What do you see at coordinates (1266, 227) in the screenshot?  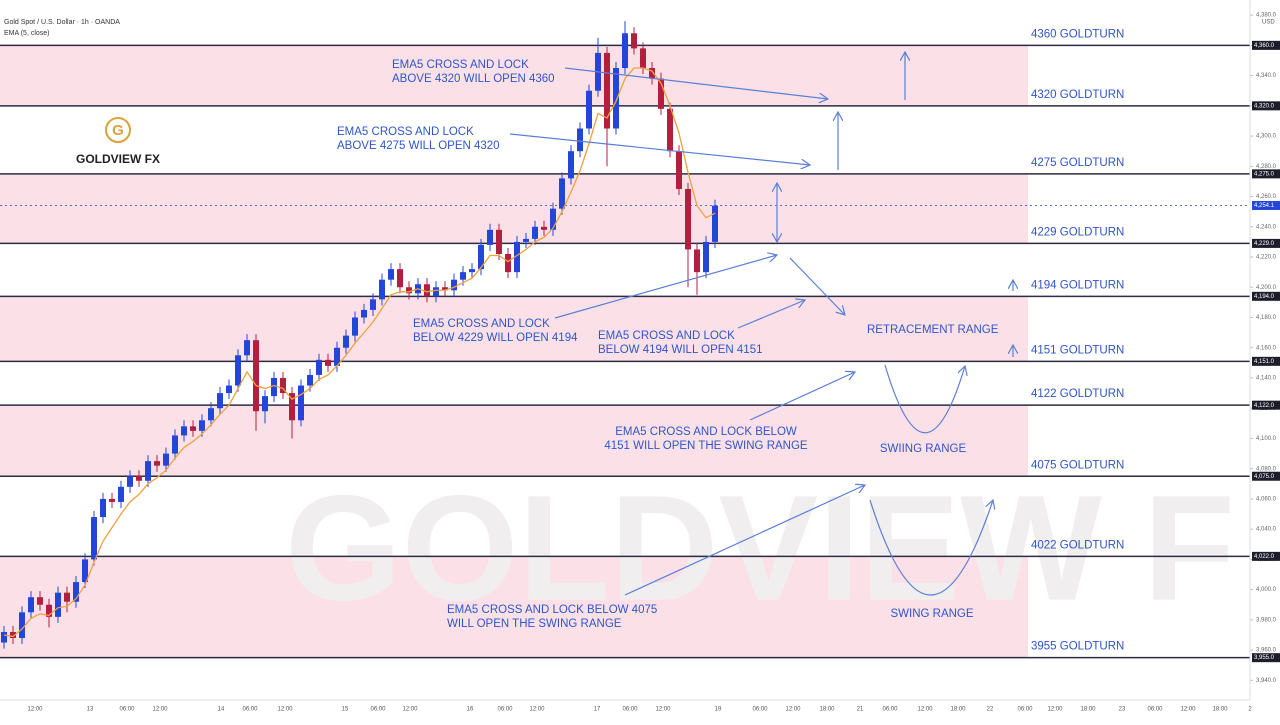 I see `y-tick-label: 4,240.0` at bounding box center [1266, 227].